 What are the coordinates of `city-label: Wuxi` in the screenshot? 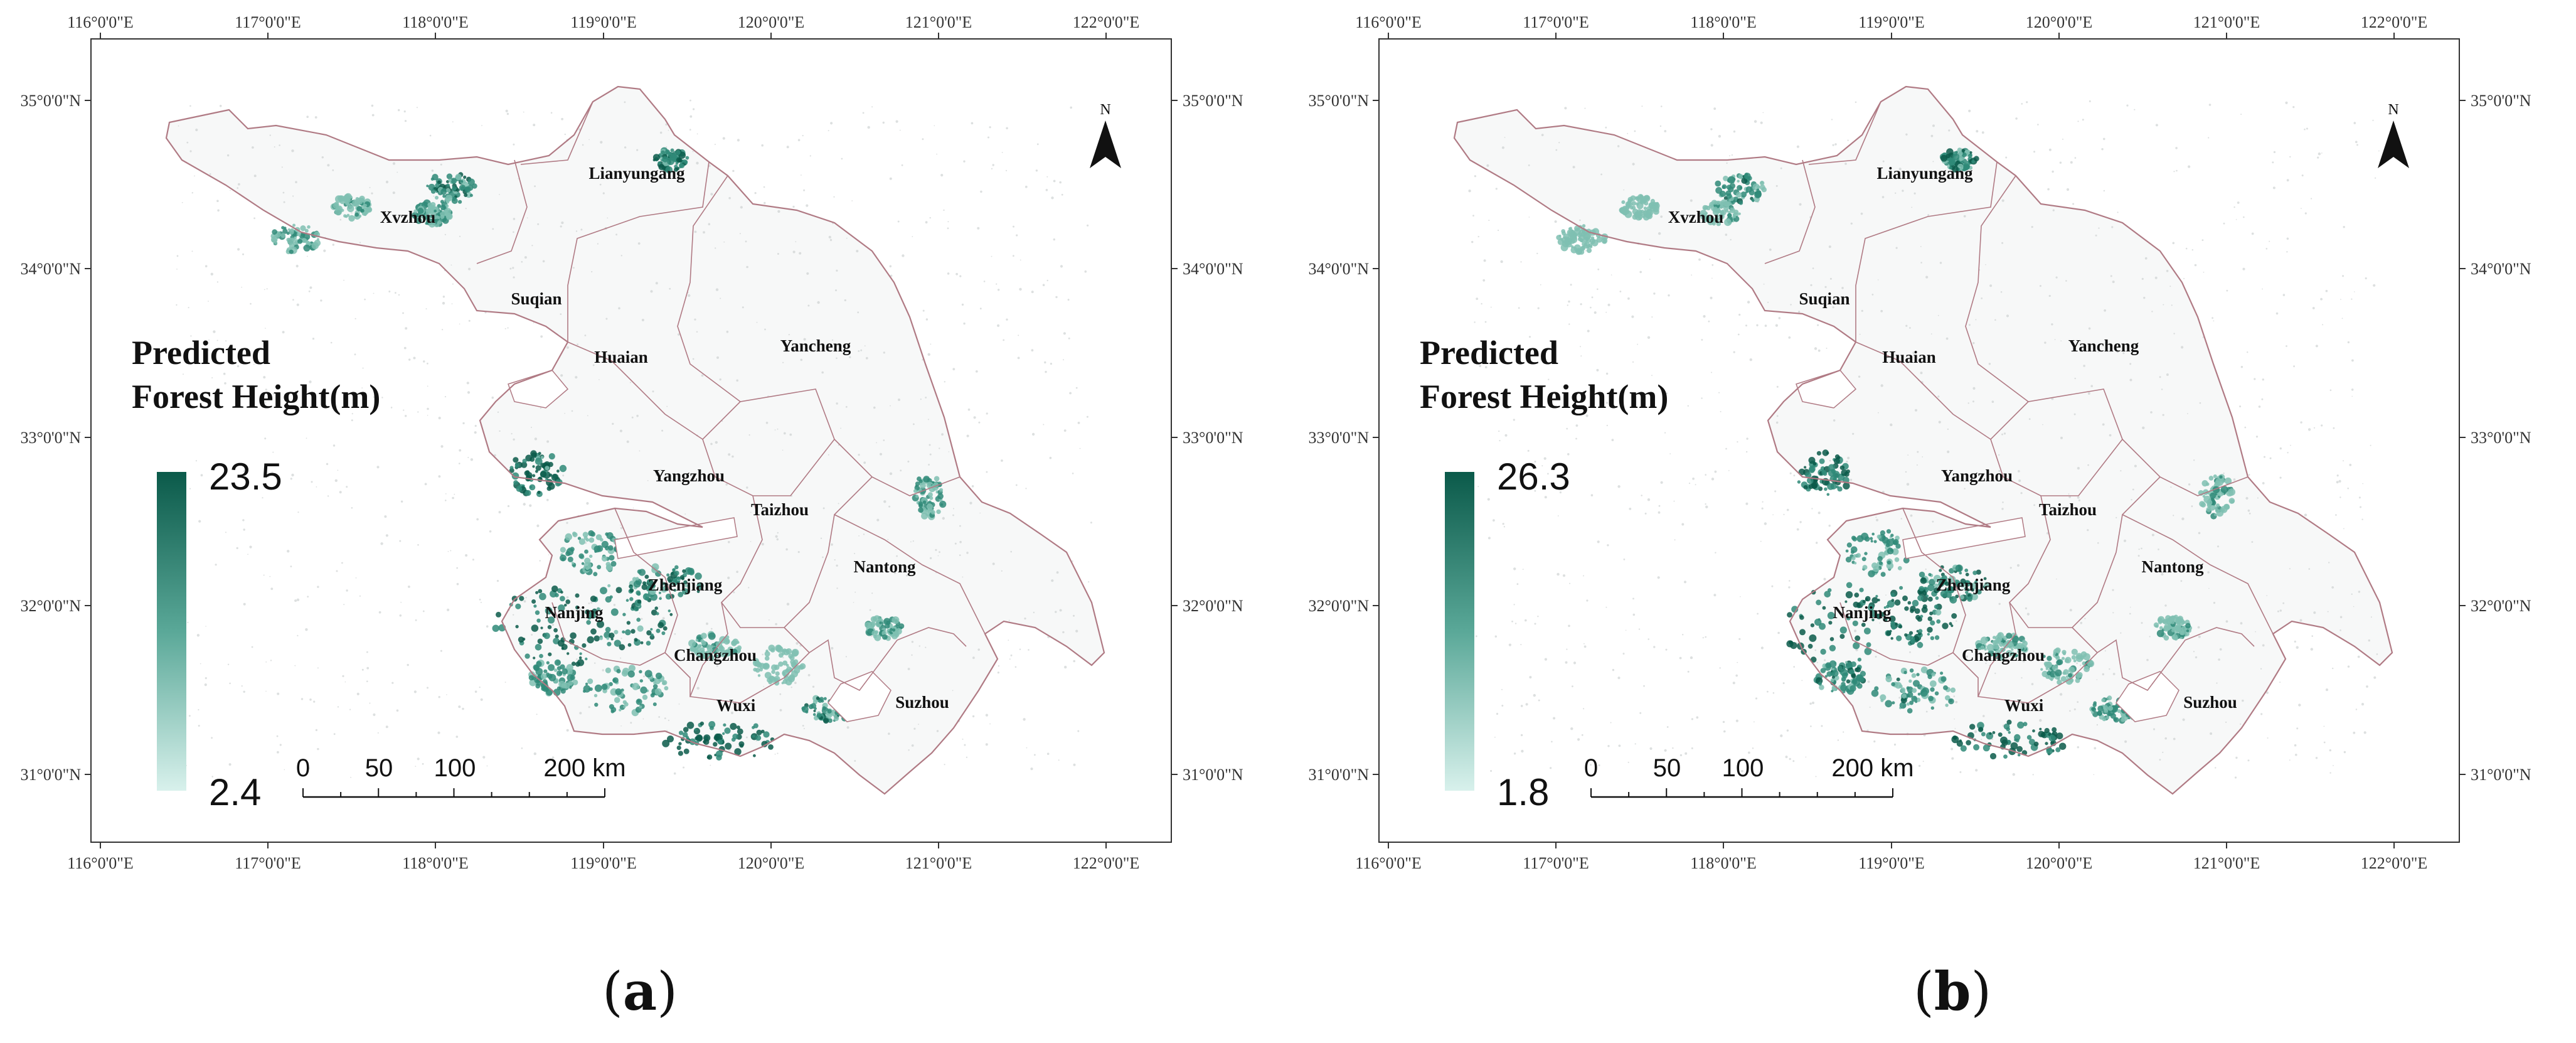 It's located at (2024, 705).